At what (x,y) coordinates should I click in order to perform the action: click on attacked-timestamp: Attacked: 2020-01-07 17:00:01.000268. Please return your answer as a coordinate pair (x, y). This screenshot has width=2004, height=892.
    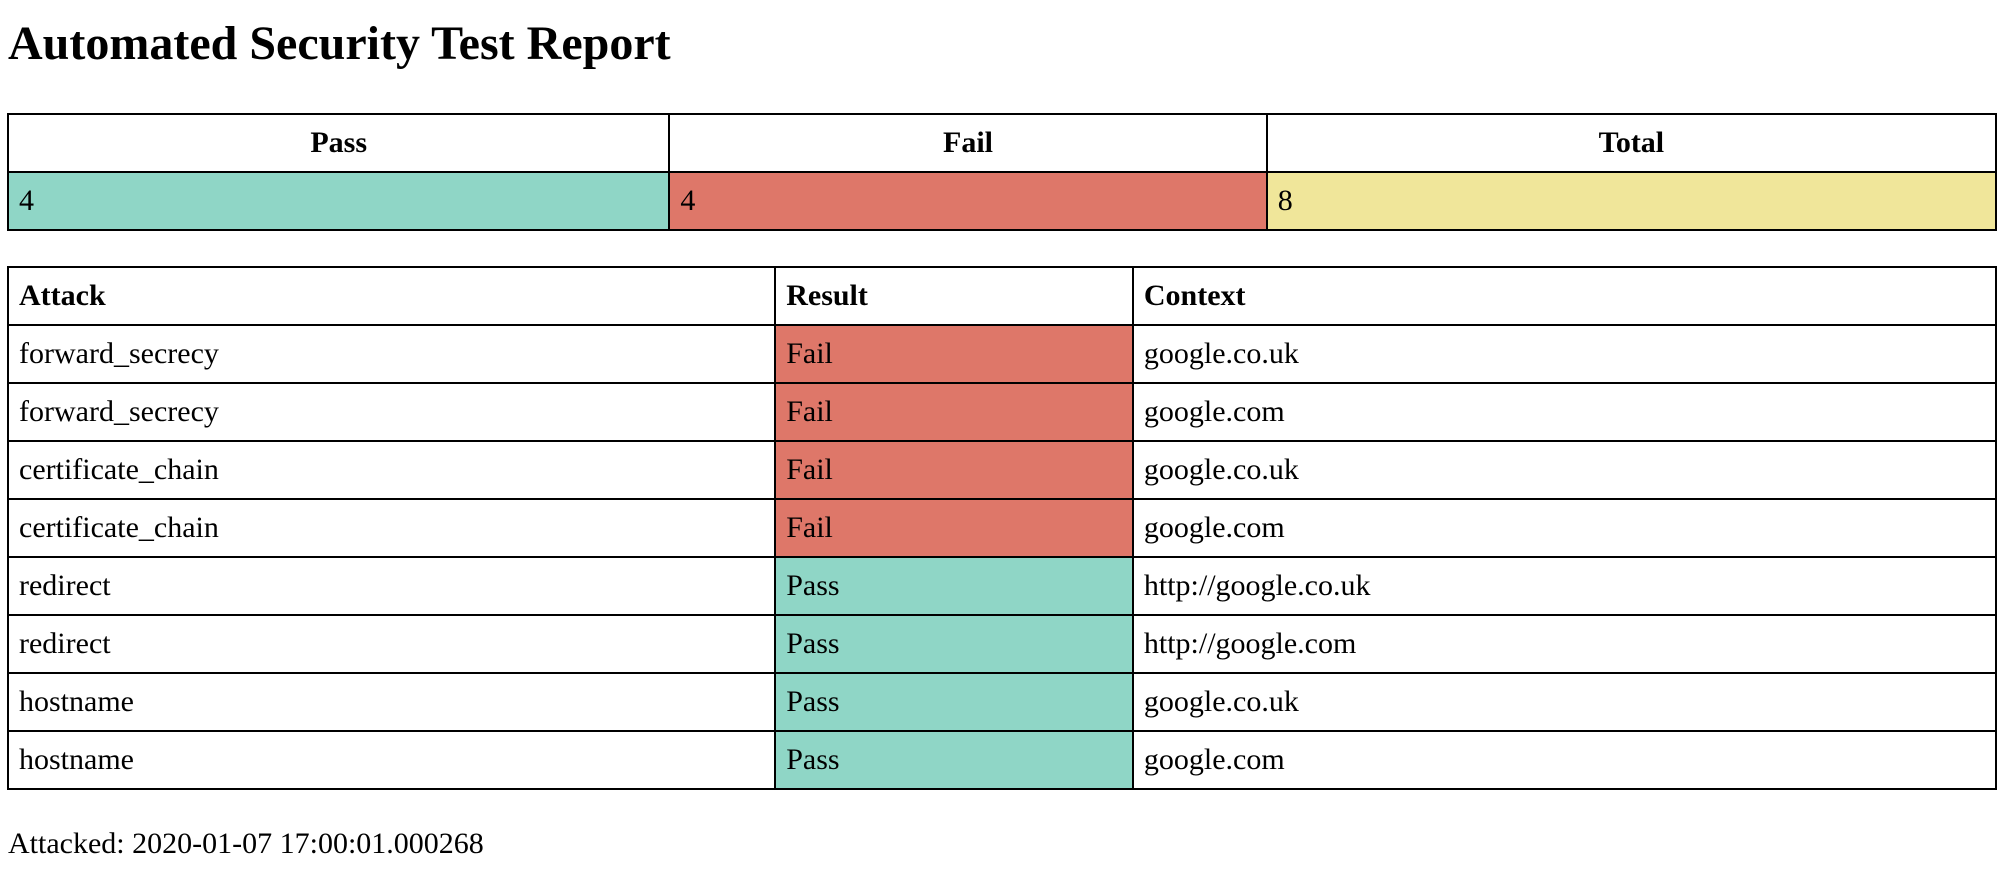
    Looking at the image, I should click on (246, 844).